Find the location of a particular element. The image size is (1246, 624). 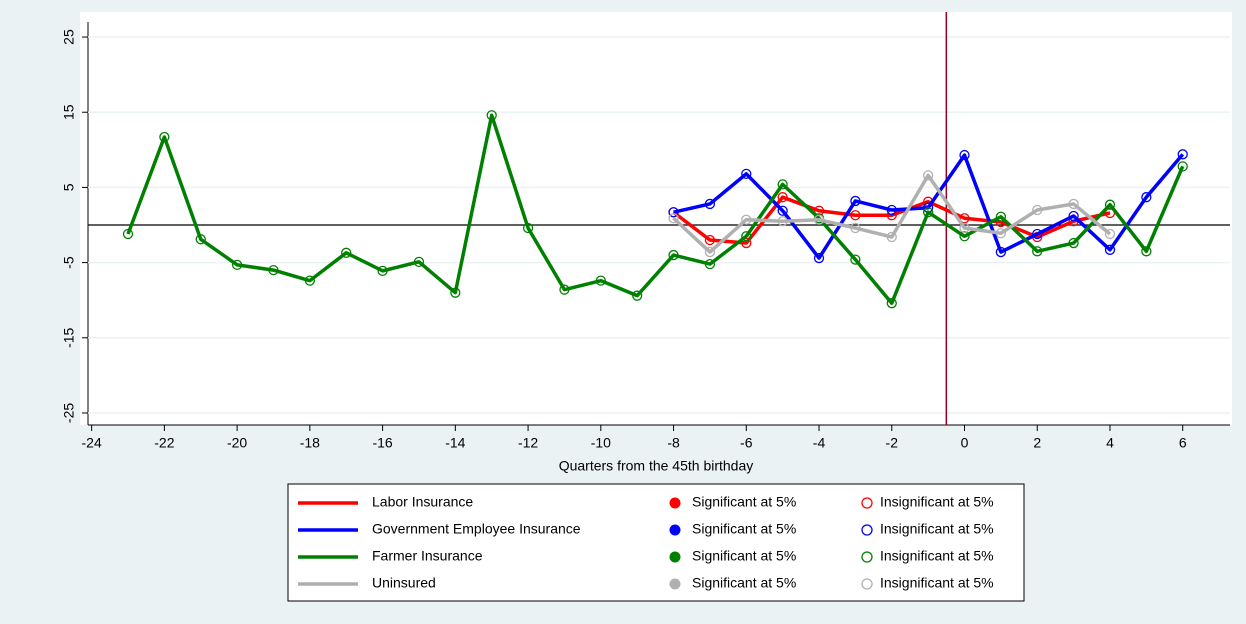

y-tick-label: 5 is located at coordinates (69, 187).